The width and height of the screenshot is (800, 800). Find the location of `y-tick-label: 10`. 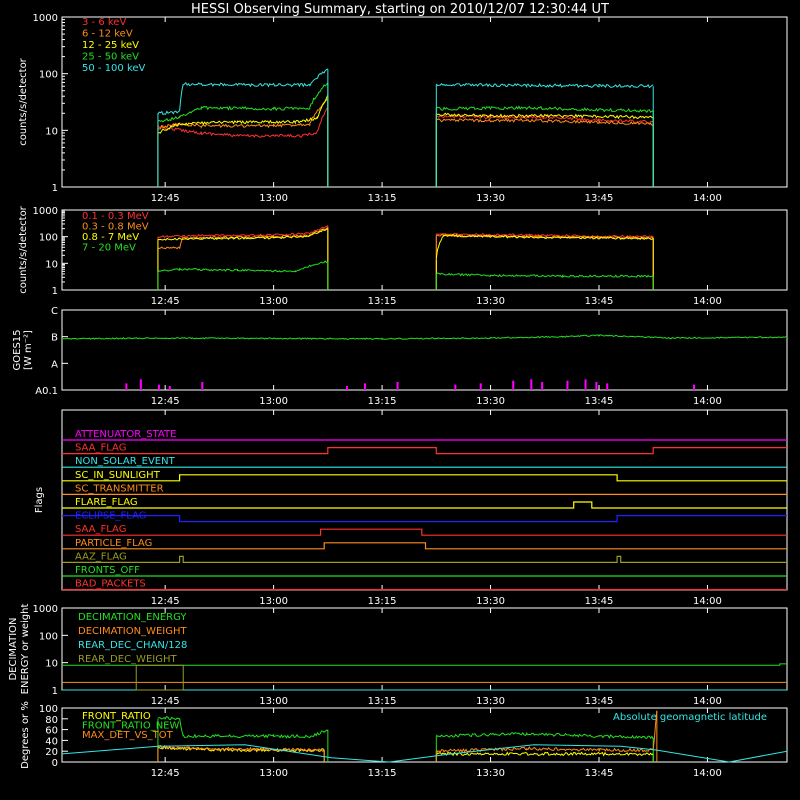

y-tick-label: 10 is located at coordinates (51, 664).